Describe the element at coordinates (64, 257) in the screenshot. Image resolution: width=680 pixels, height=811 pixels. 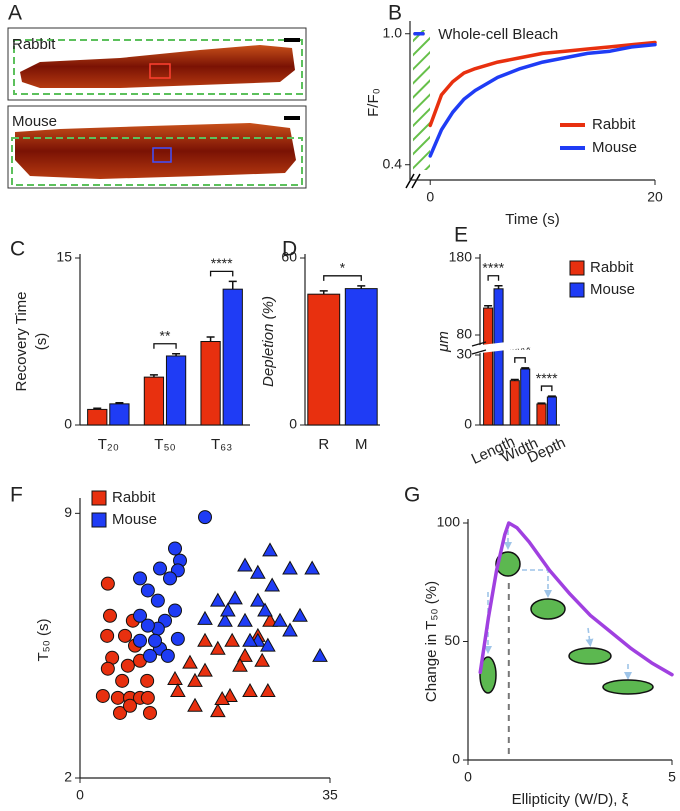
I see `y-tick-label: 15` at that location.